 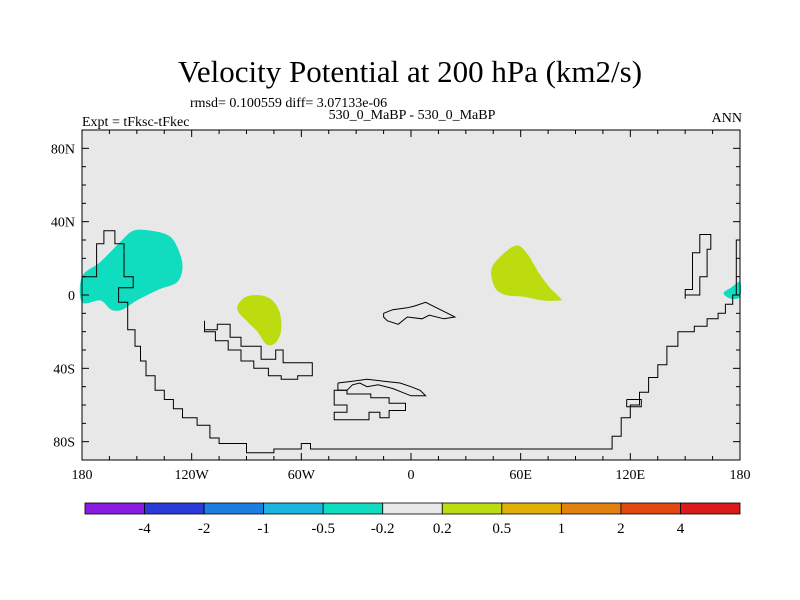 What do you see at coordinates (412, 115) in the screenshot?
I see `case-label: 530_0_MaBP - 530_0_MaBP` at bounding box center [412, 115].